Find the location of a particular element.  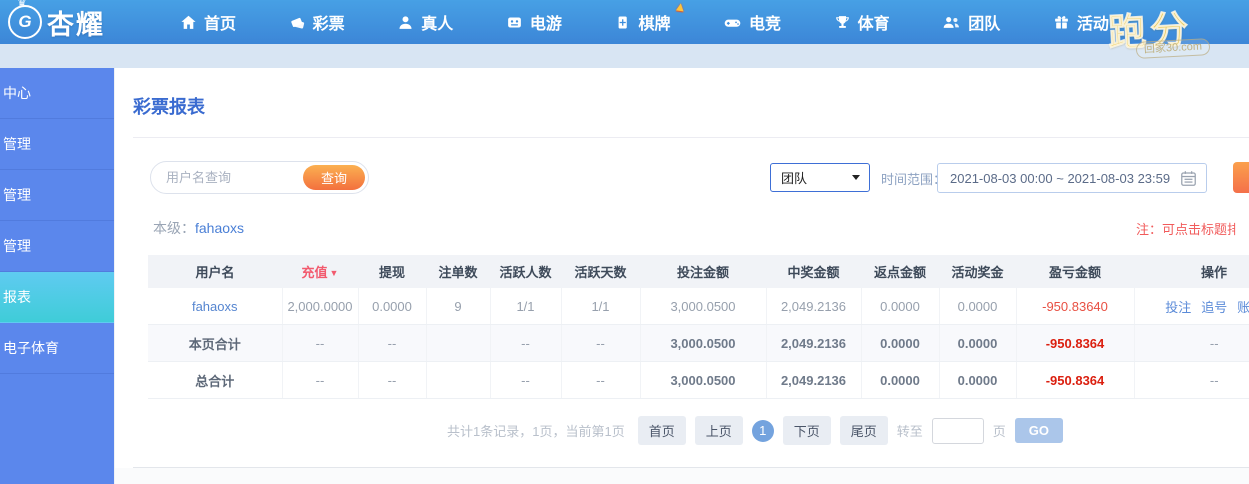

col-header-withdraw: 提现 is located at coordinates (392, 271).